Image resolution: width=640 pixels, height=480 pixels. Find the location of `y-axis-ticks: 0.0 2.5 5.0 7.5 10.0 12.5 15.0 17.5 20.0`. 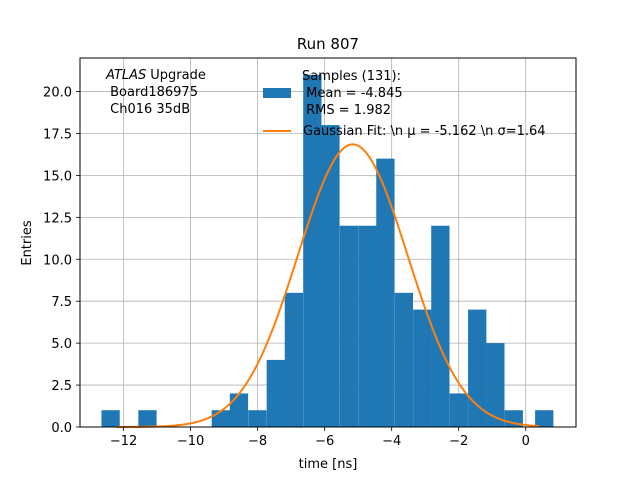

y-axis-ticks: 0.0 2.5 5.0 7.5 10.0 12.5 15.0 17.5 20.0 is located at coordinates (61, 261).